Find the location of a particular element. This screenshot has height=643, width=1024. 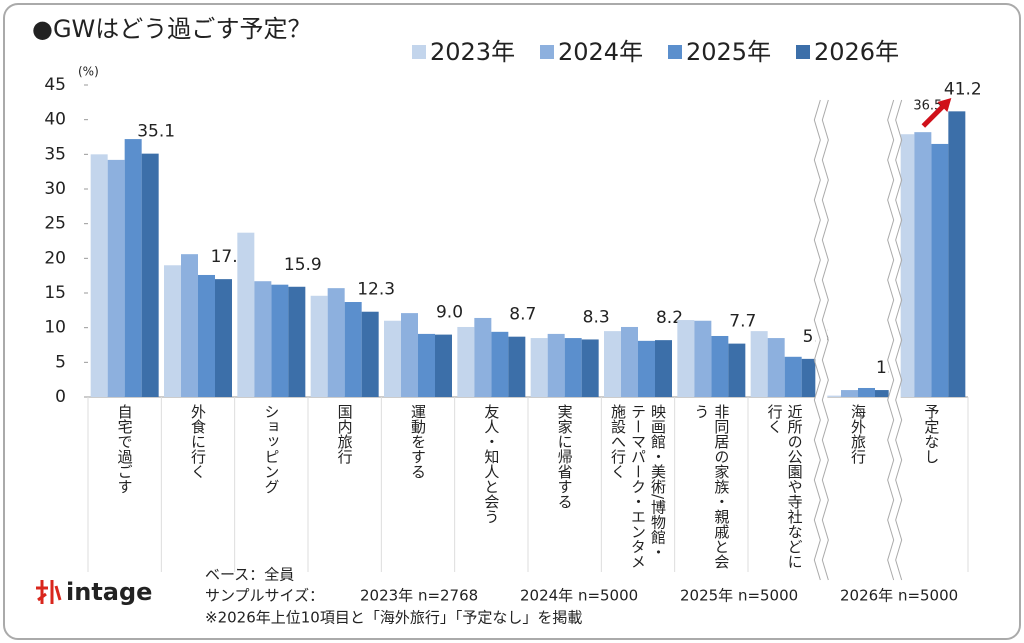

sample-size: 2026年 n=5000 is located at coordinates (899, 596).